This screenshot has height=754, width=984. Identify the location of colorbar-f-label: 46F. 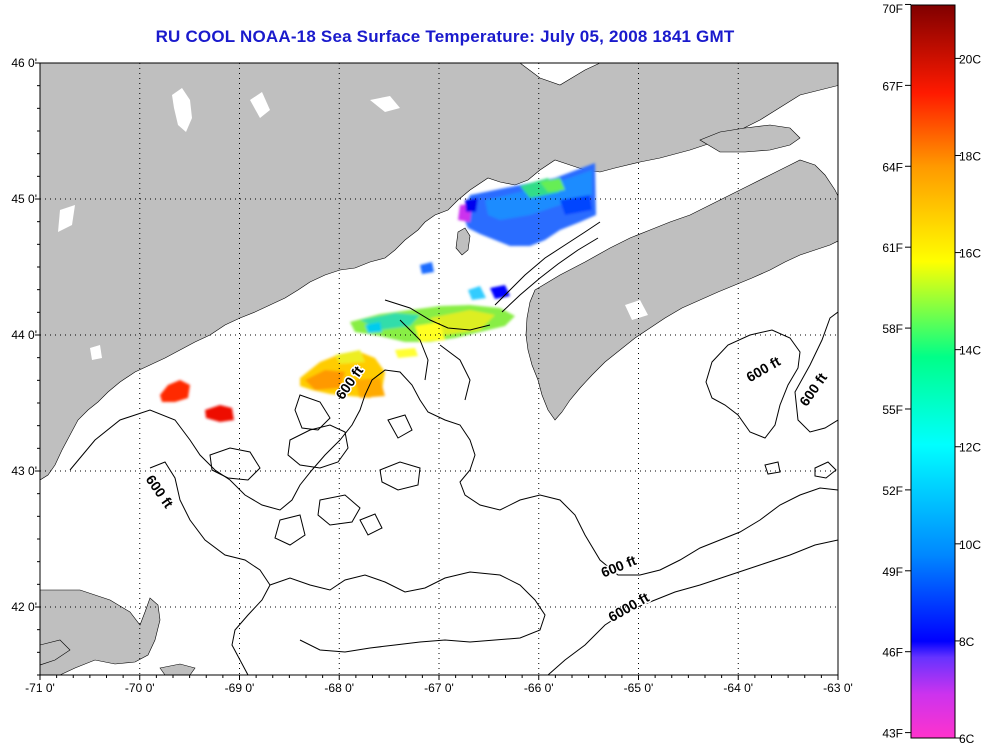
(892, 653).